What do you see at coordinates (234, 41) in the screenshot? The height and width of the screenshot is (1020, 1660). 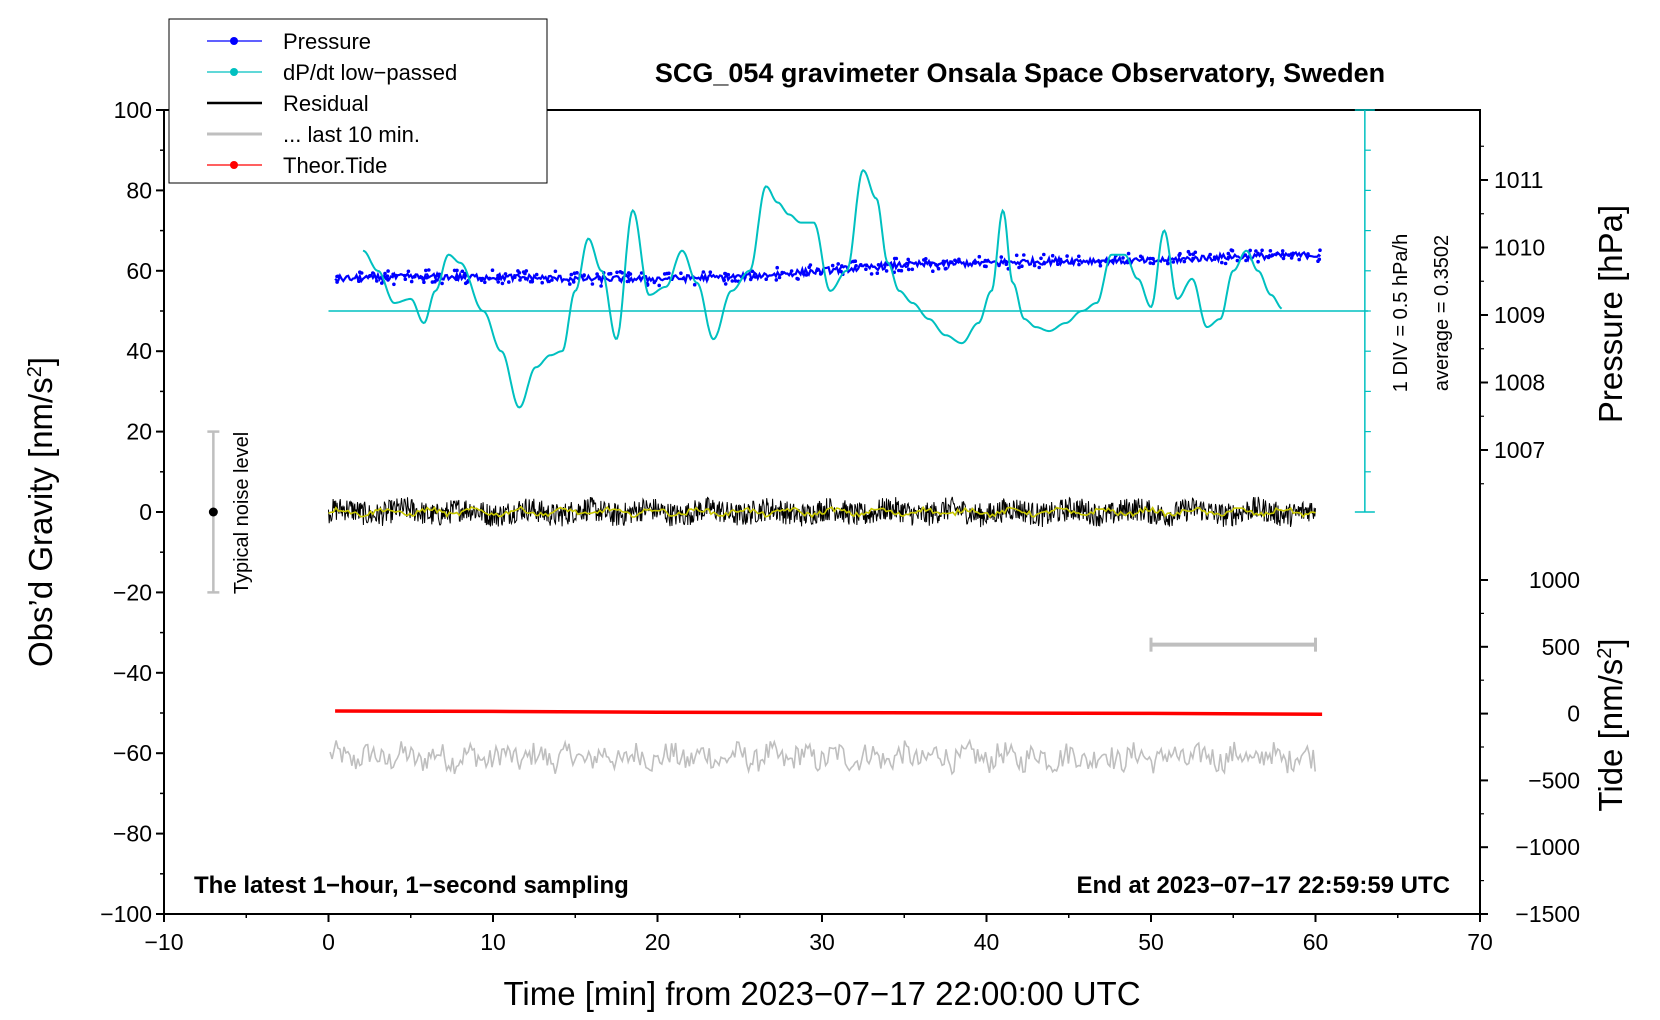 I see `legend-marker` at bounding box center [234, 41].